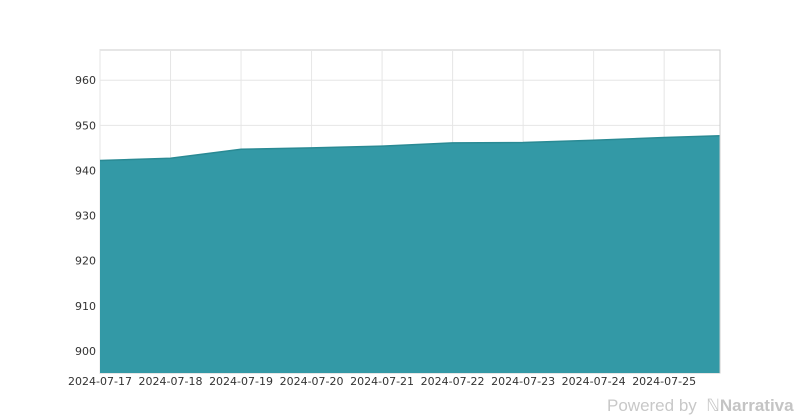  I want to click on y-tick-label: 920, so click(85, 261).